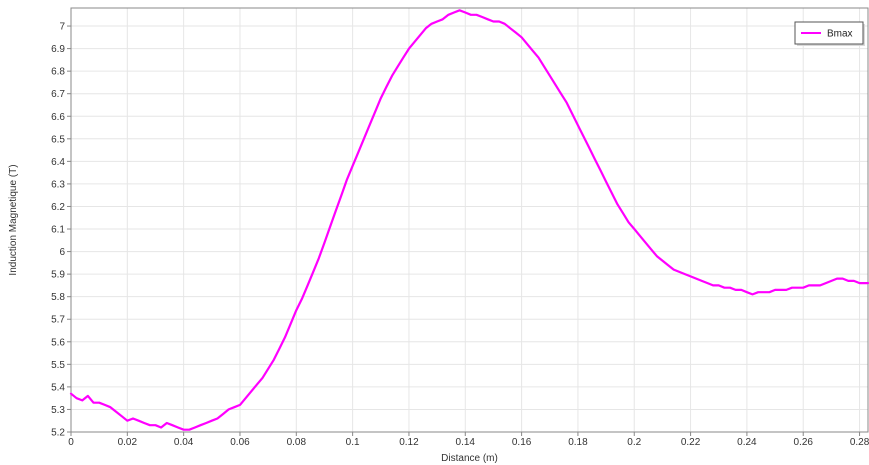 The width and height of the screenshot is (869, 465). What do you see at coordinates (71, 442) in the screenshot?
I see `x-tick-label: 0` at bounding box center [71, 442].